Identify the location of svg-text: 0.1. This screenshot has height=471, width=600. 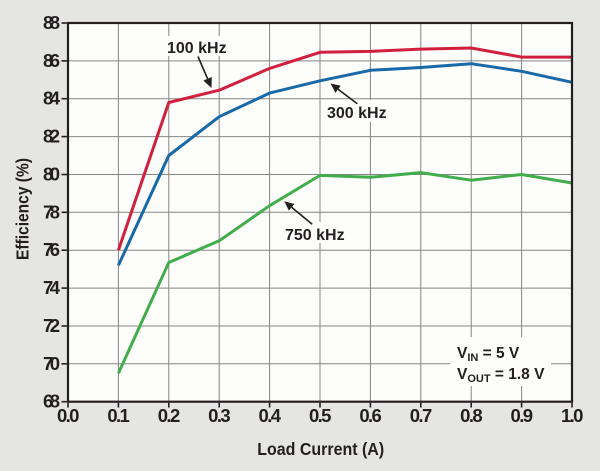
(118, 415).